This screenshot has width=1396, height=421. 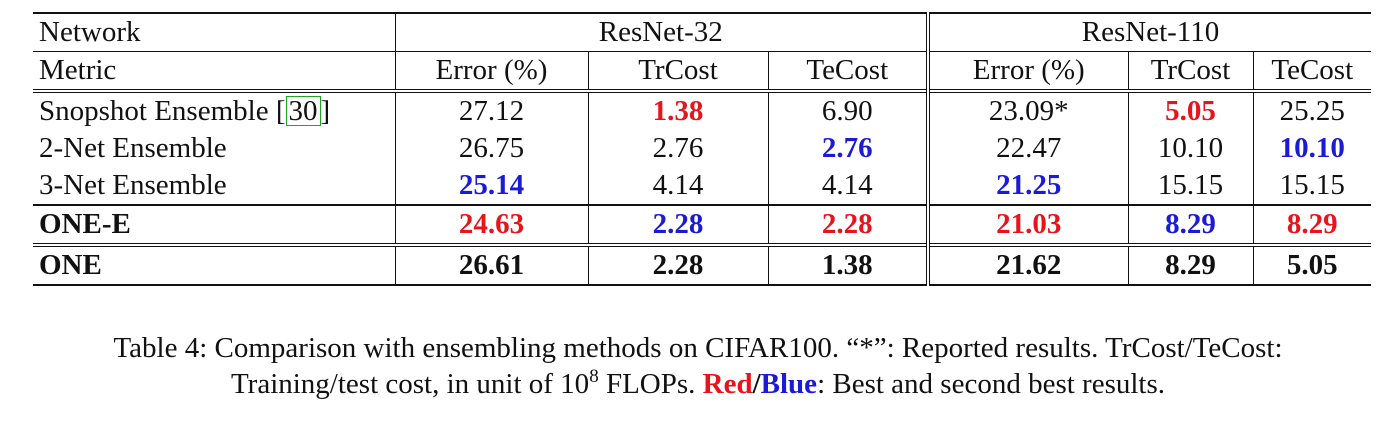 I want to click on metric-tecost-r110: TeCost, so click(x=1312, y=71).